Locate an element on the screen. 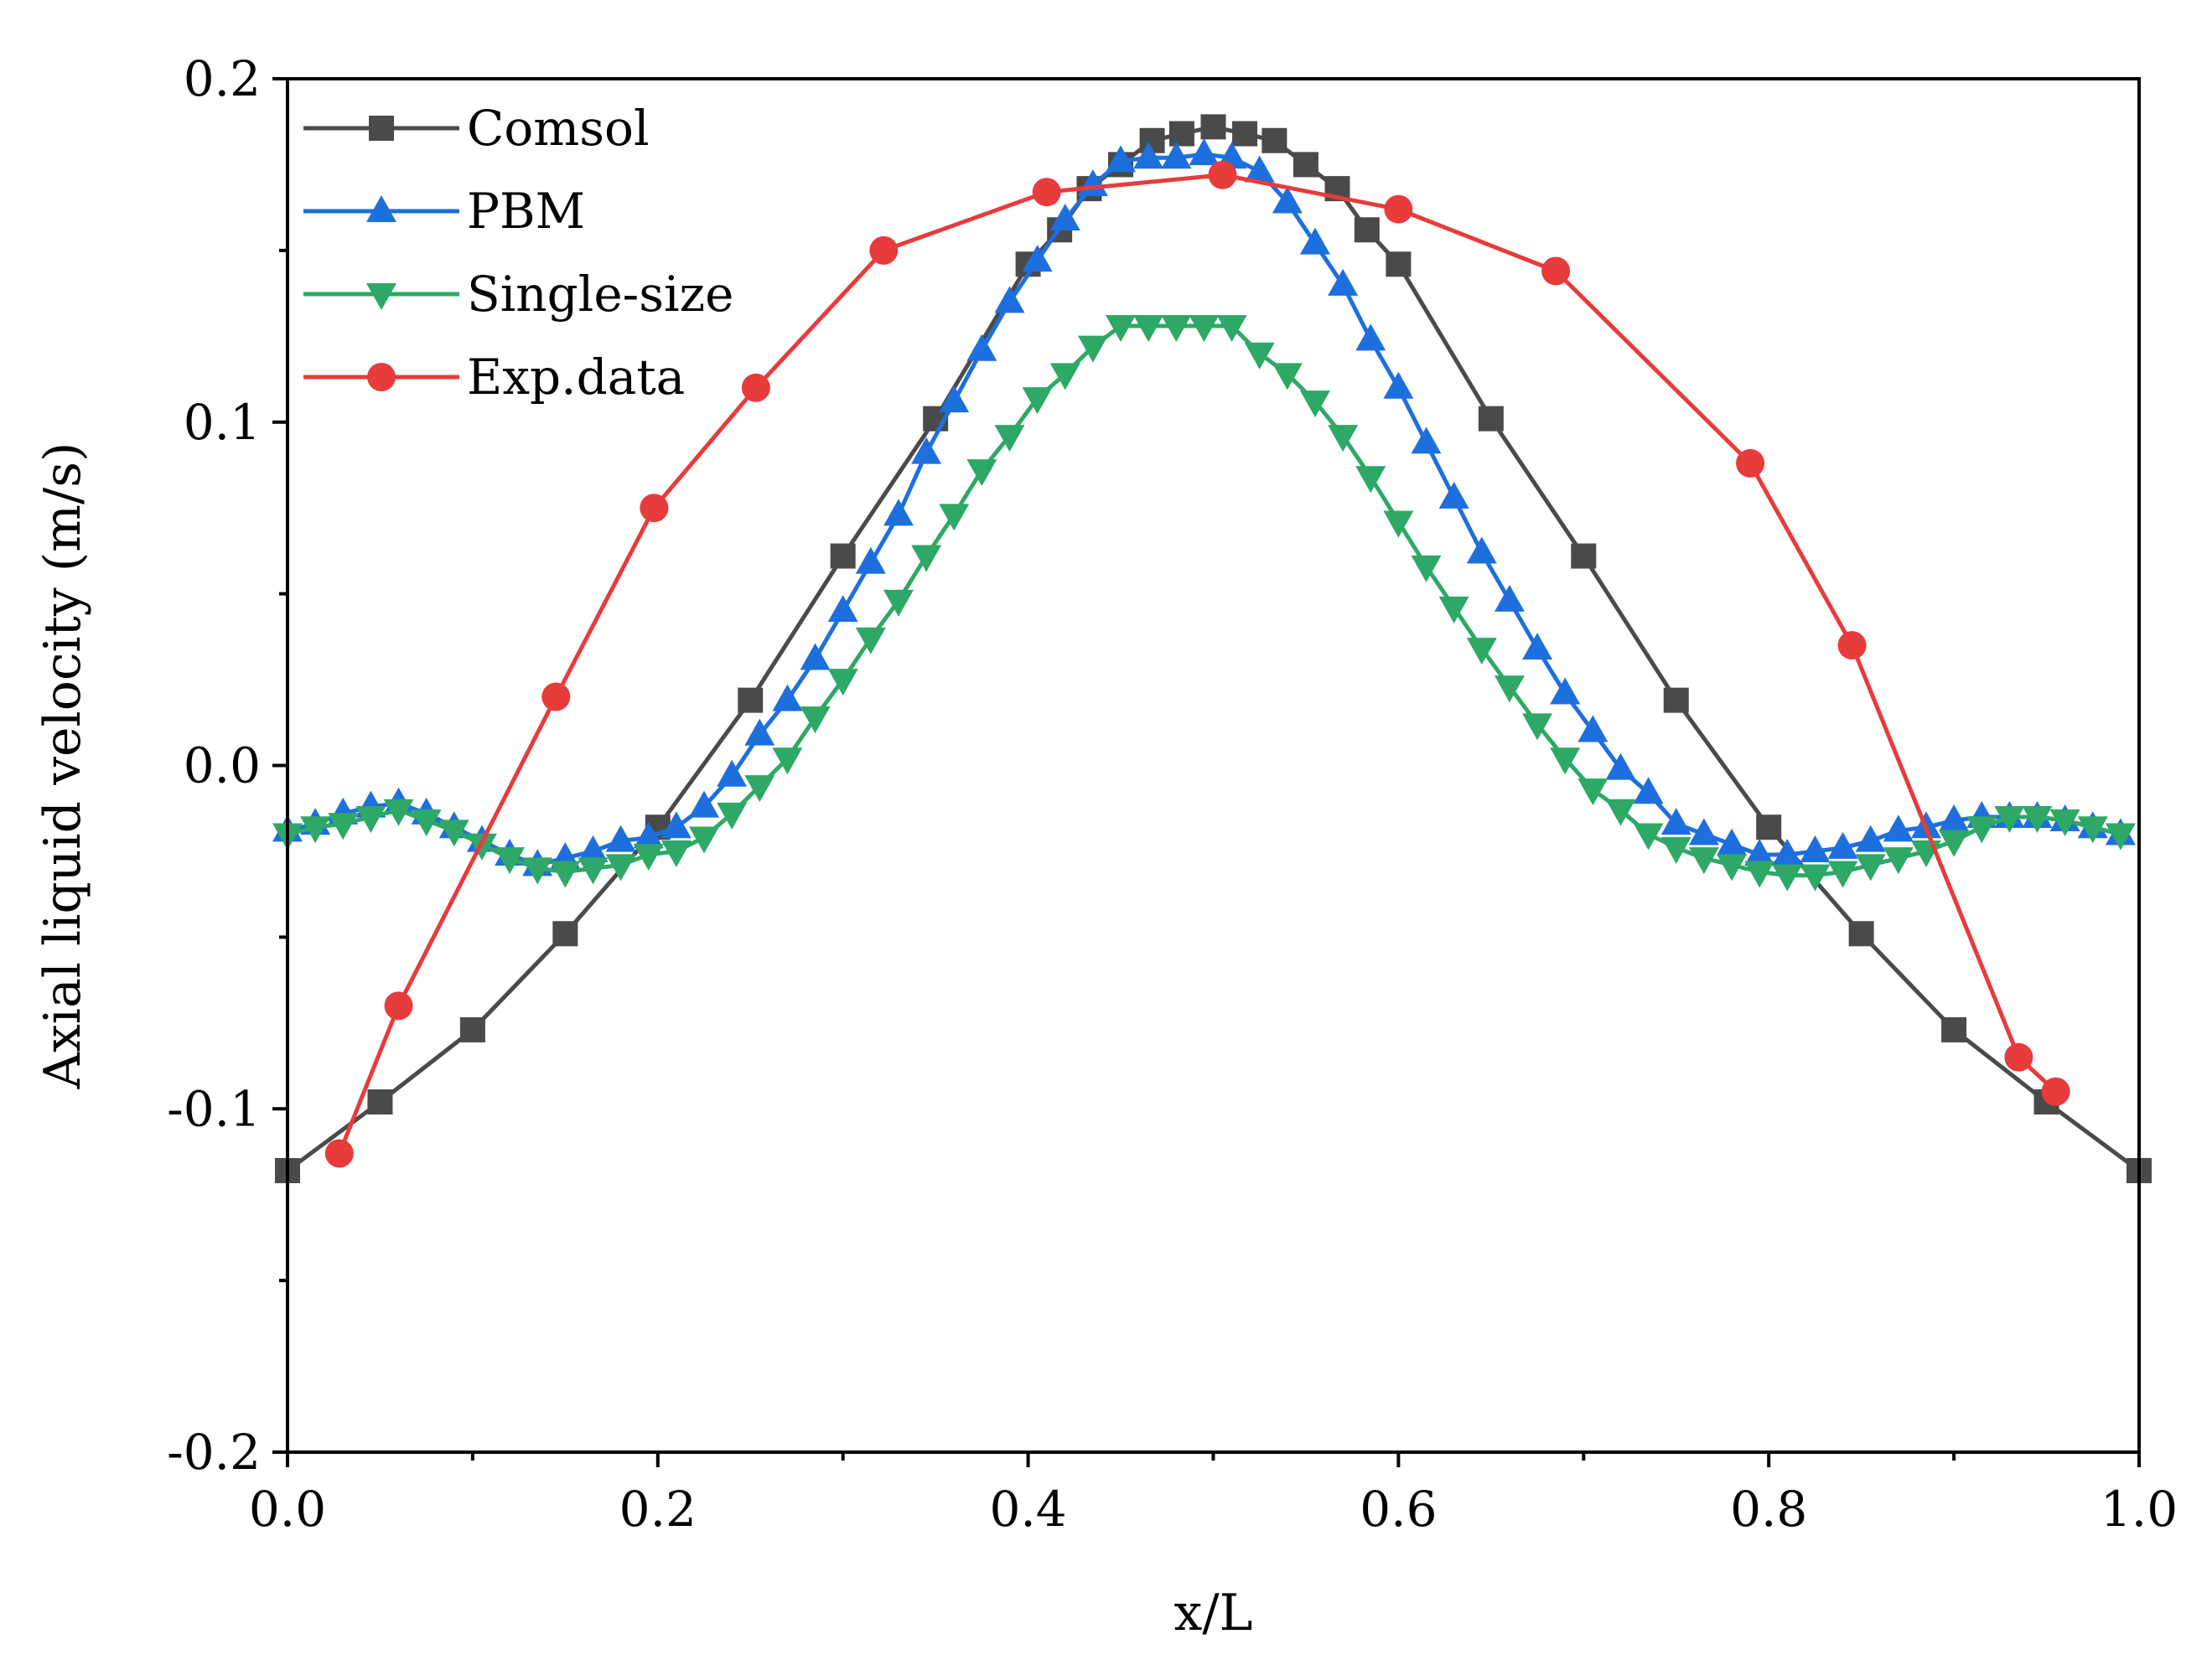 The height and width of the screenshot is (1665, 2212). x-axis-title: x/L is located at coordinates (1213, 1613).